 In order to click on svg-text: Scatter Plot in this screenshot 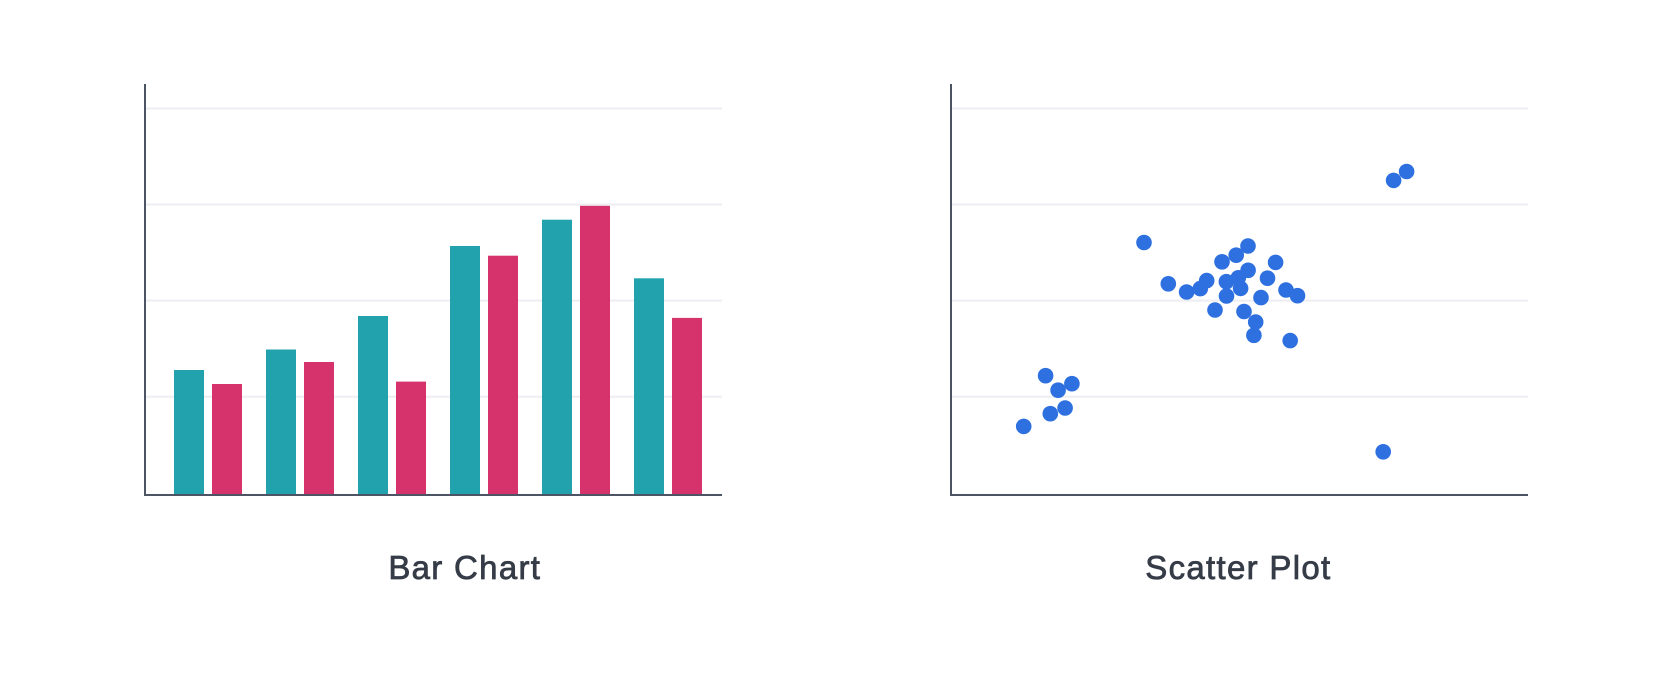, I will do `click(1238, 567)`.